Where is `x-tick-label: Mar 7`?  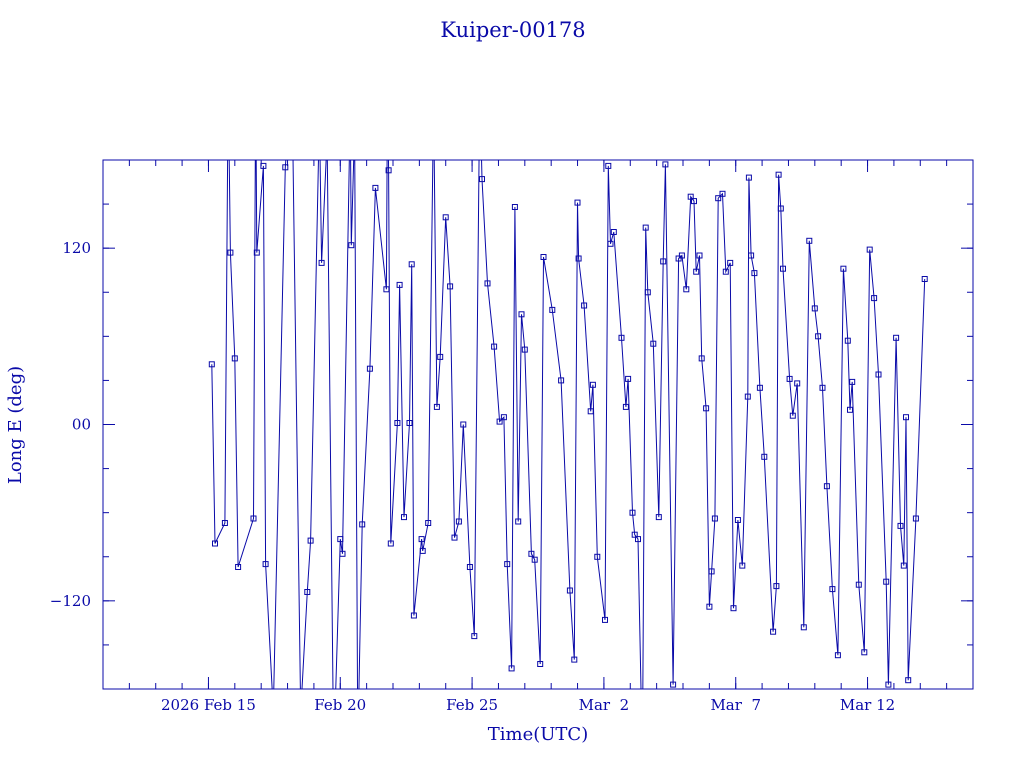 x-tick-label: Mar 7 is located at coordinates (735, 705).